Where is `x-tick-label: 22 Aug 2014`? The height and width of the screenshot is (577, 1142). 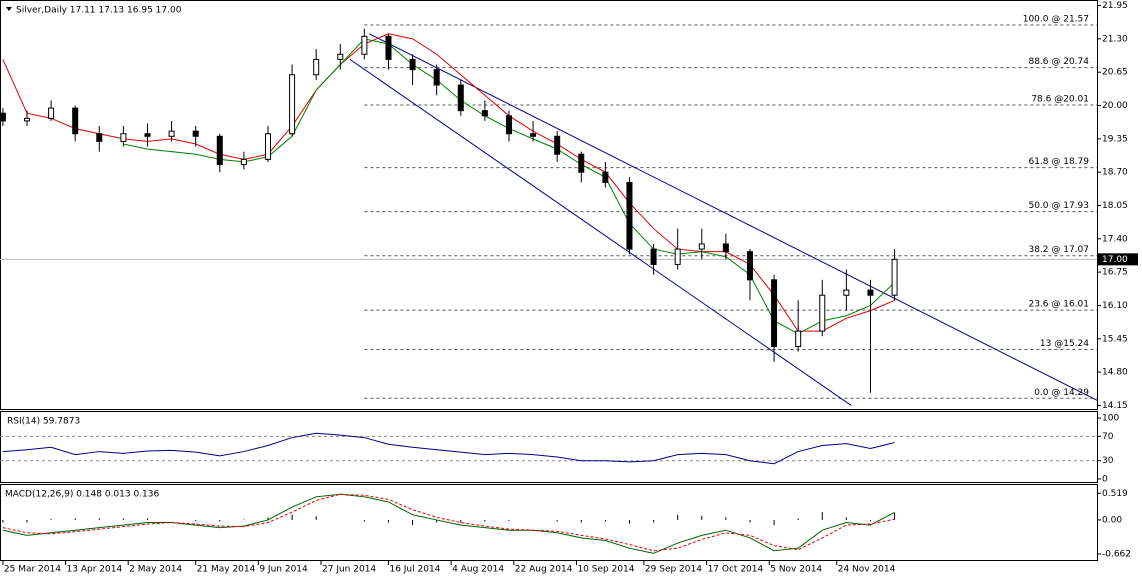
x-tick-label: 22 Aug 2014 is located at coordinates (544, 570).